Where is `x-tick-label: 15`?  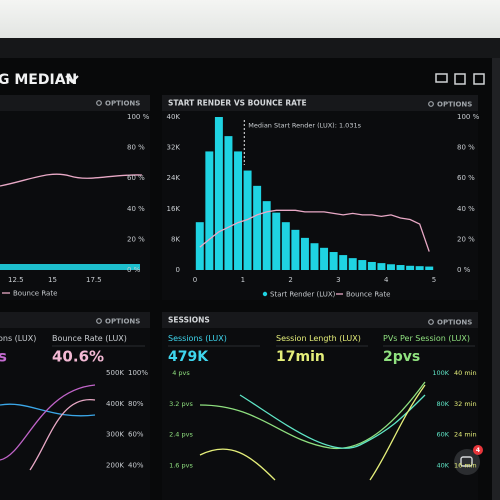 x-tick-label: 15 is located at coordinates (52, 280).